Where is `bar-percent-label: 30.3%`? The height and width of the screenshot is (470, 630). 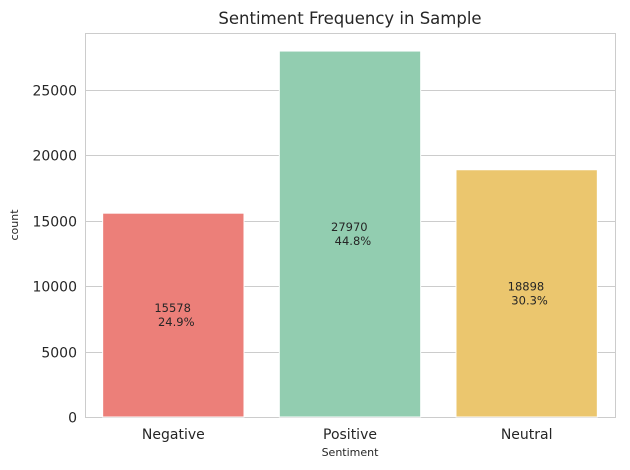
bar-percent-label: 30.3% is located at coordinates (528, 300).